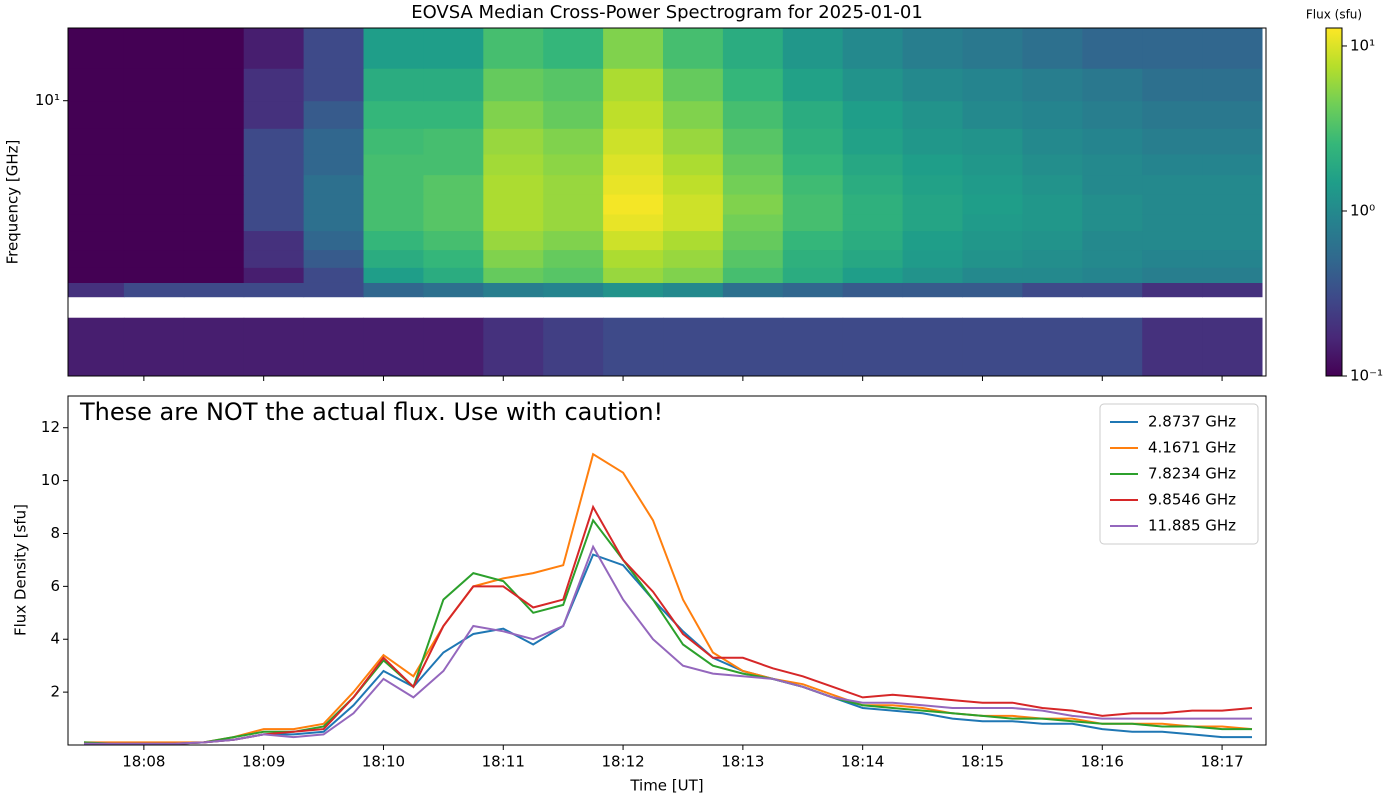 This screenshot has width=1400, height=800. I want to click on legend-box, so click(1179, 474).